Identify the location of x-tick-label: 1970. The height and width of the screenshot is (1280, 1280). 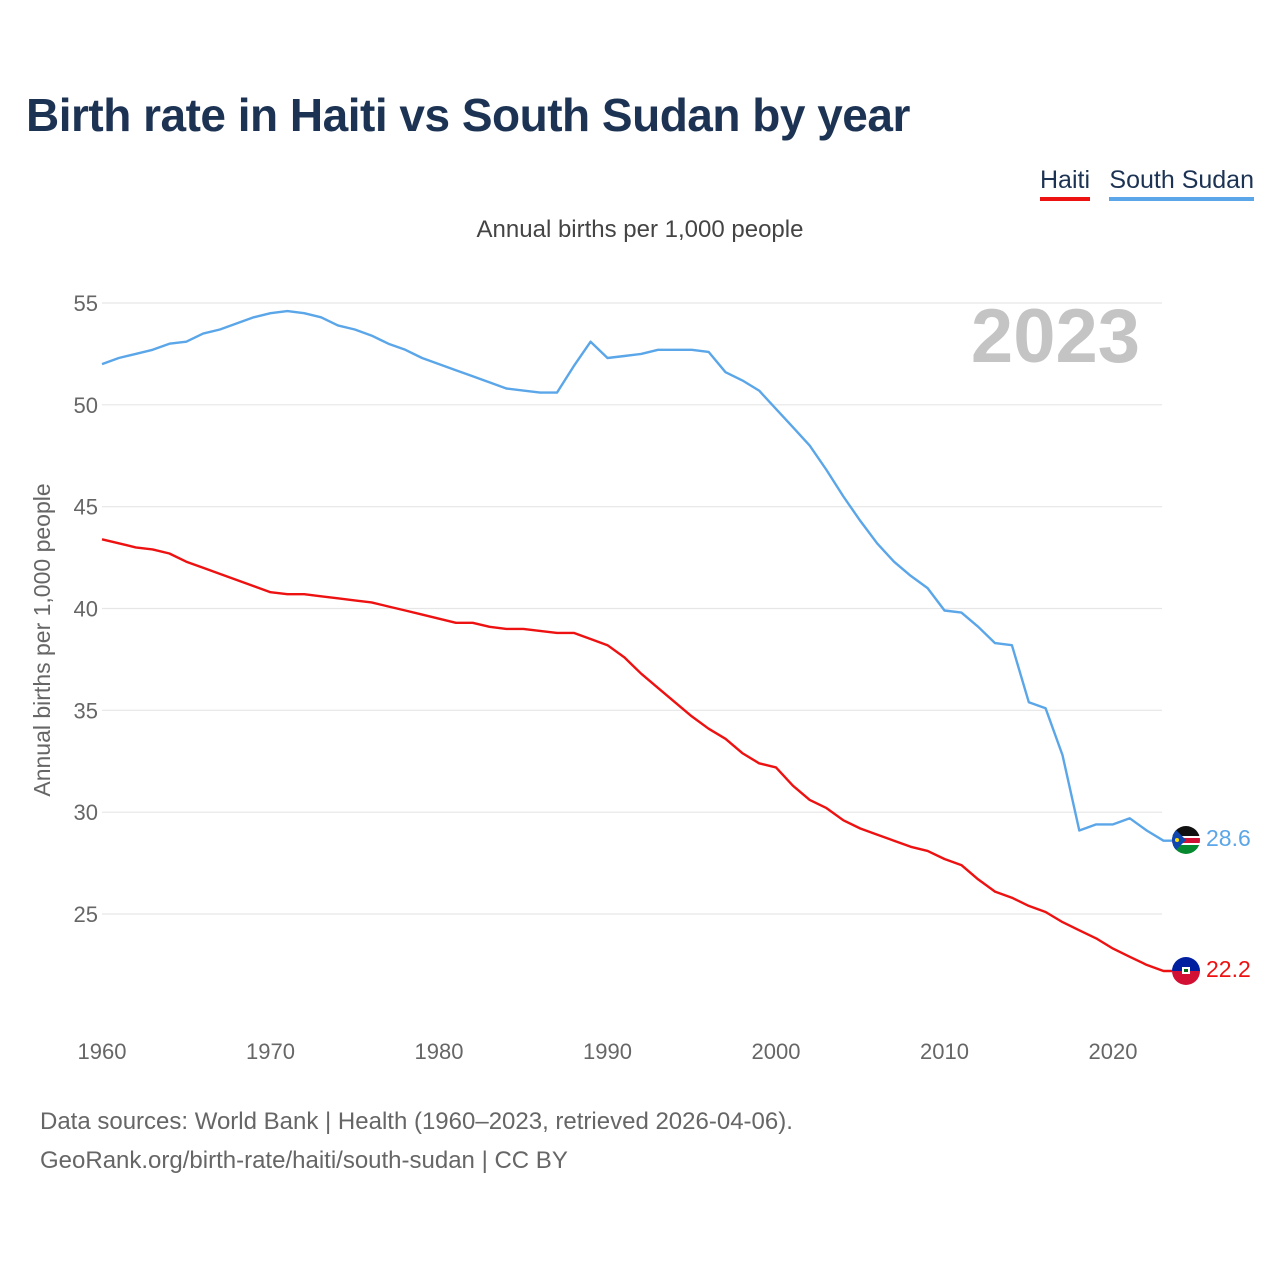
(270, 1051).